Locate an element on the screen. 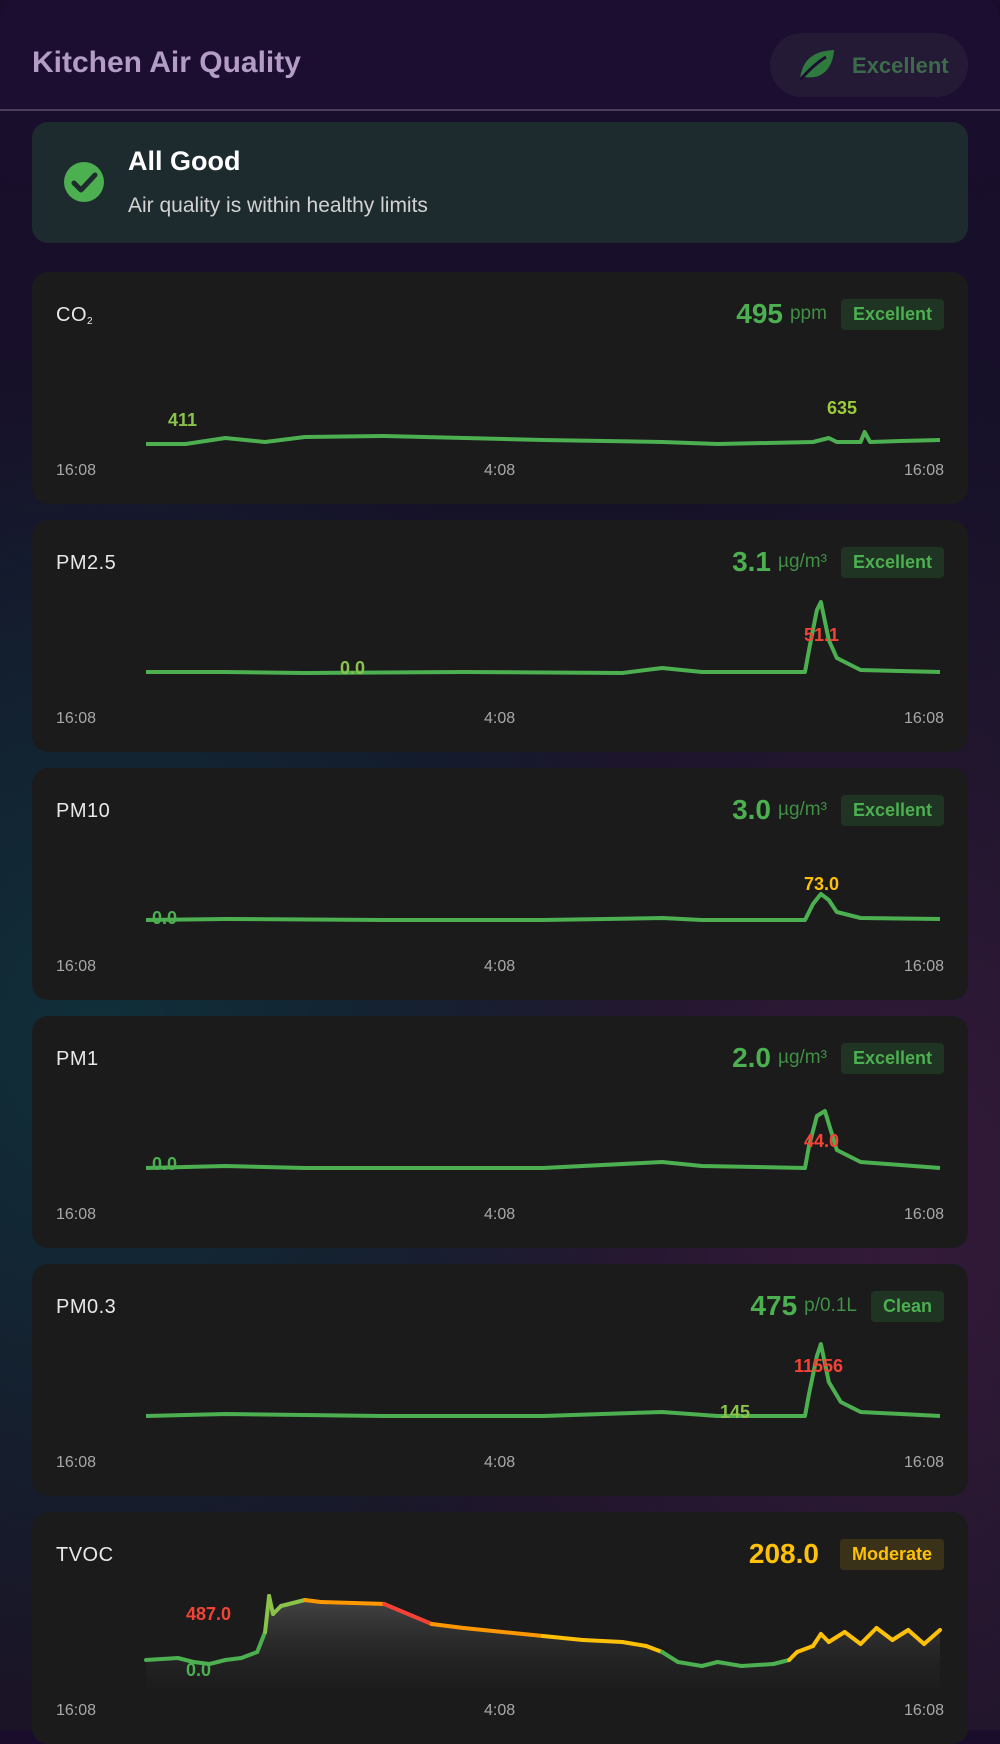 Image resolution: width=1000 pixels, height=1744 pixels. sensor-label: PM2.5 is located at coordinates (86, 563).